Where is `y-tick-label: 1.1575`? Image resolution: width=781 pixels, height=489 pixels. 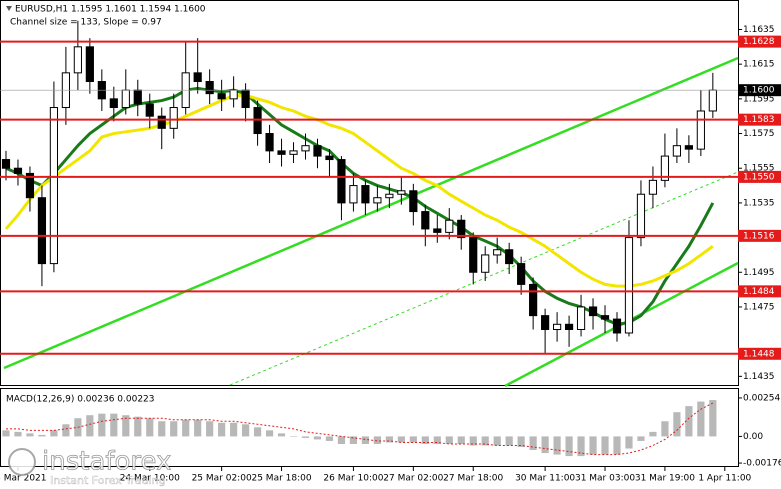
y-tick-label: 1.1575 is located at coordinates (759, 134).